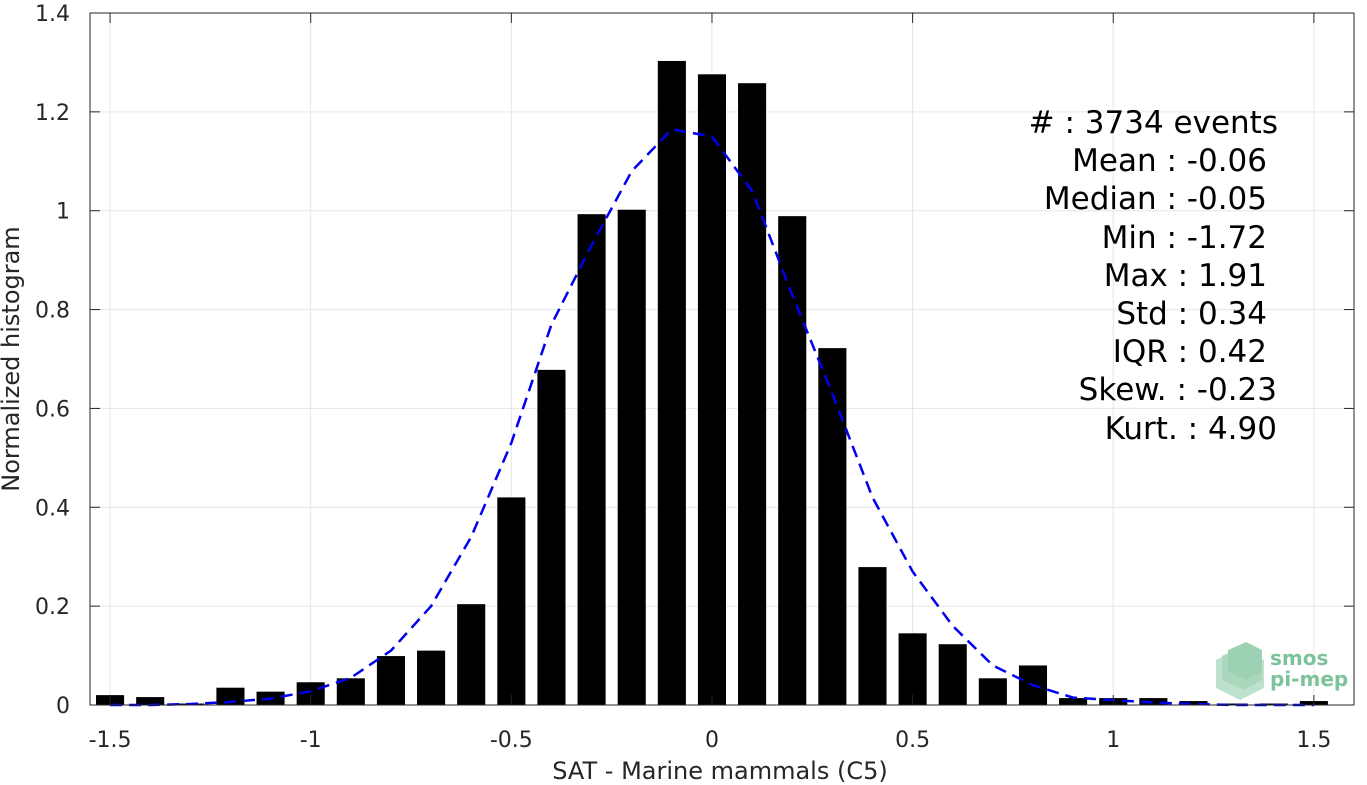 The width and height of the screenshot is (1367, 785). I want to click on x-tick-label: -0.5, so click(511, 740).